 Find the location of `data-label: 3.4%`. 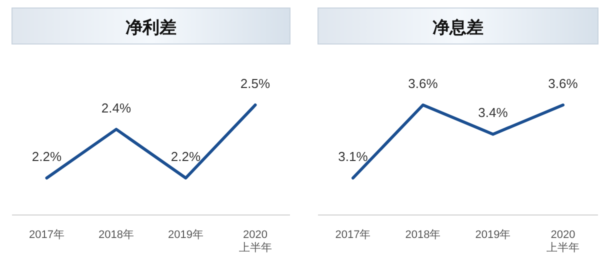

data-label: 3.4% is located at coordinates (493, 112).